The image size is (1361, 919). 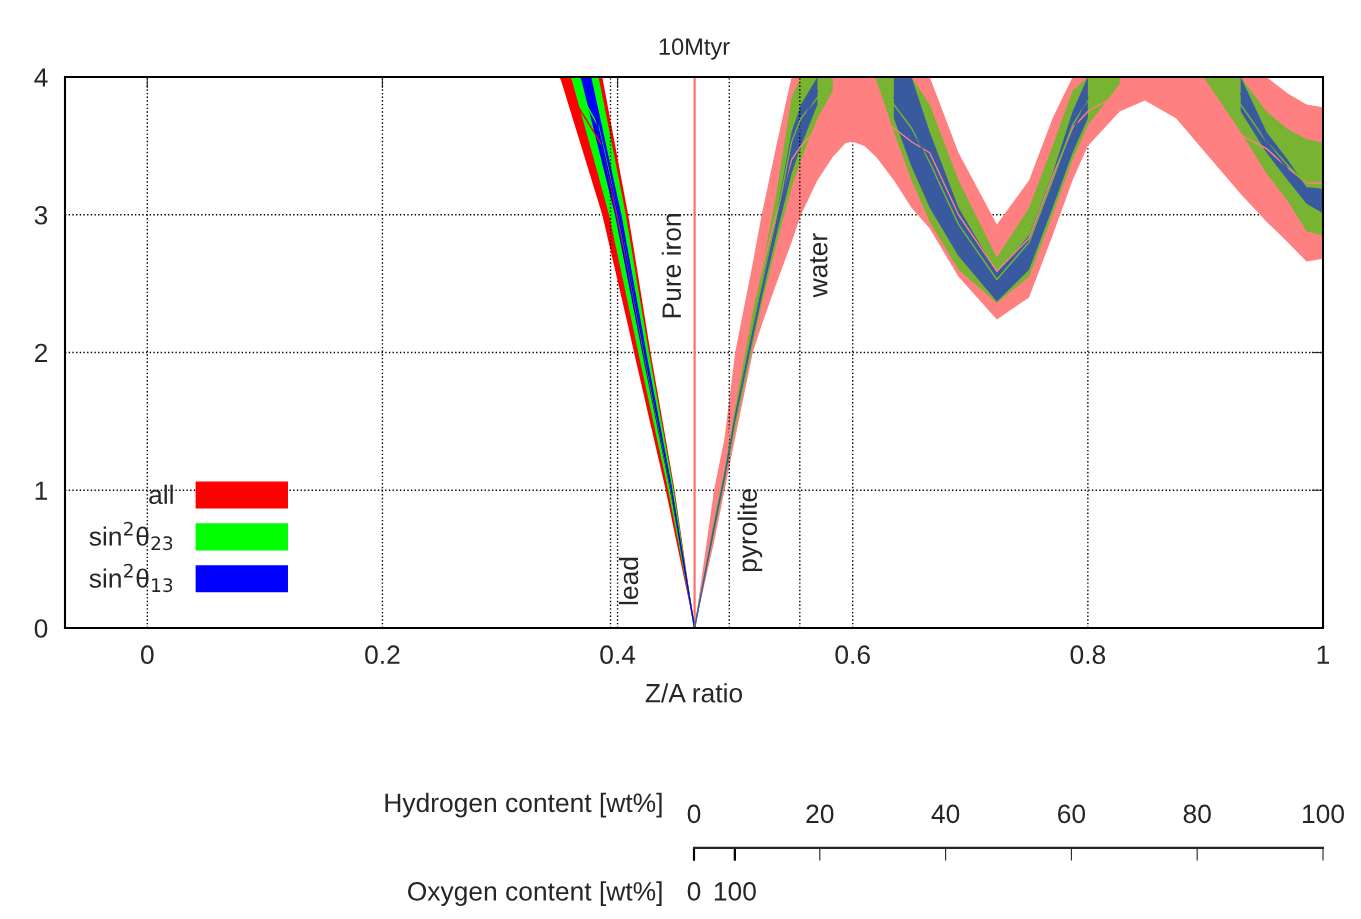 What do you see at coordinates (694, 891) in the screenshot?
I see `text: 0` at bounding box center [694, 891].